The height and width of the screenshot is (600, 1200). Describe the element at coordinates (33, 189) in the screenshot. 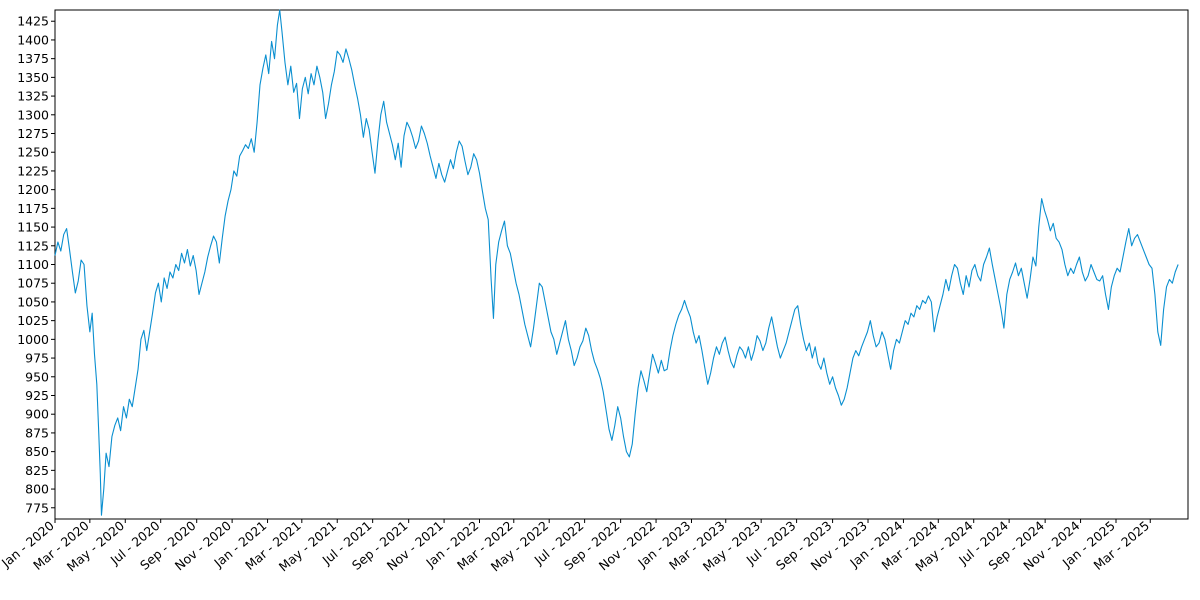

I see `y-tick-label: 1200` at that location.